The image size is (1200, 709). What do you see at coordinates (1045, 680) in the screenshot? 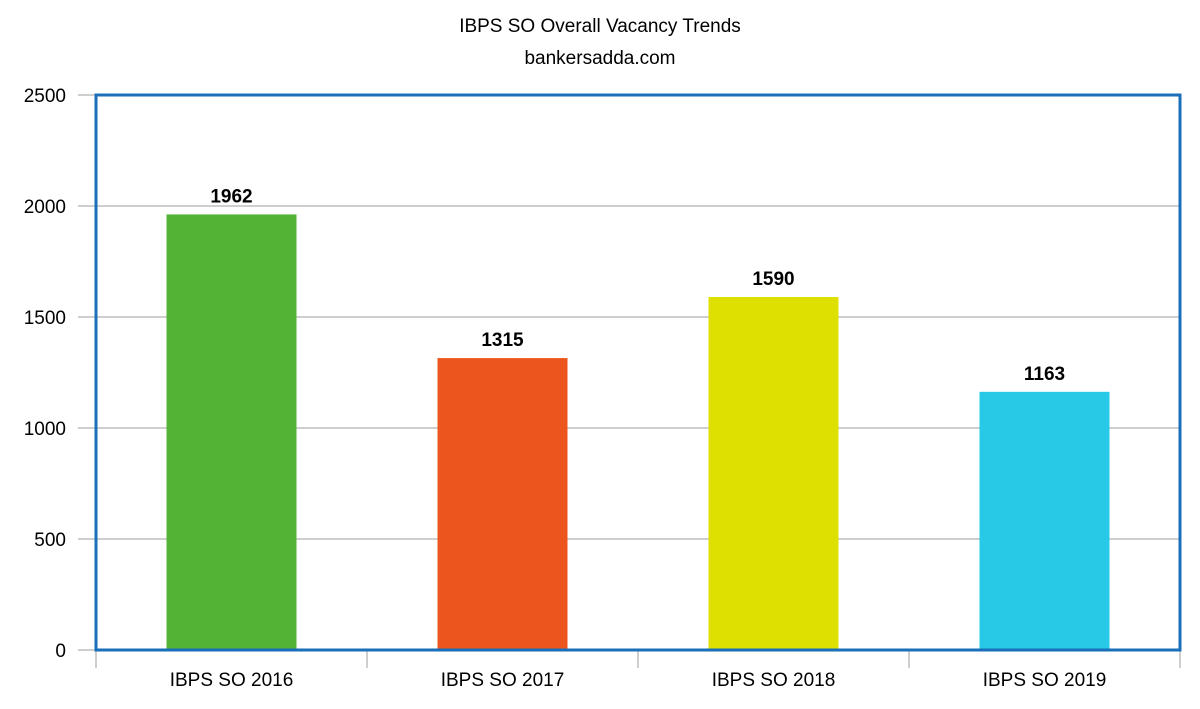
I see `x-tick-label: IBPS SO 2019` at bounding box center [1045, 680].